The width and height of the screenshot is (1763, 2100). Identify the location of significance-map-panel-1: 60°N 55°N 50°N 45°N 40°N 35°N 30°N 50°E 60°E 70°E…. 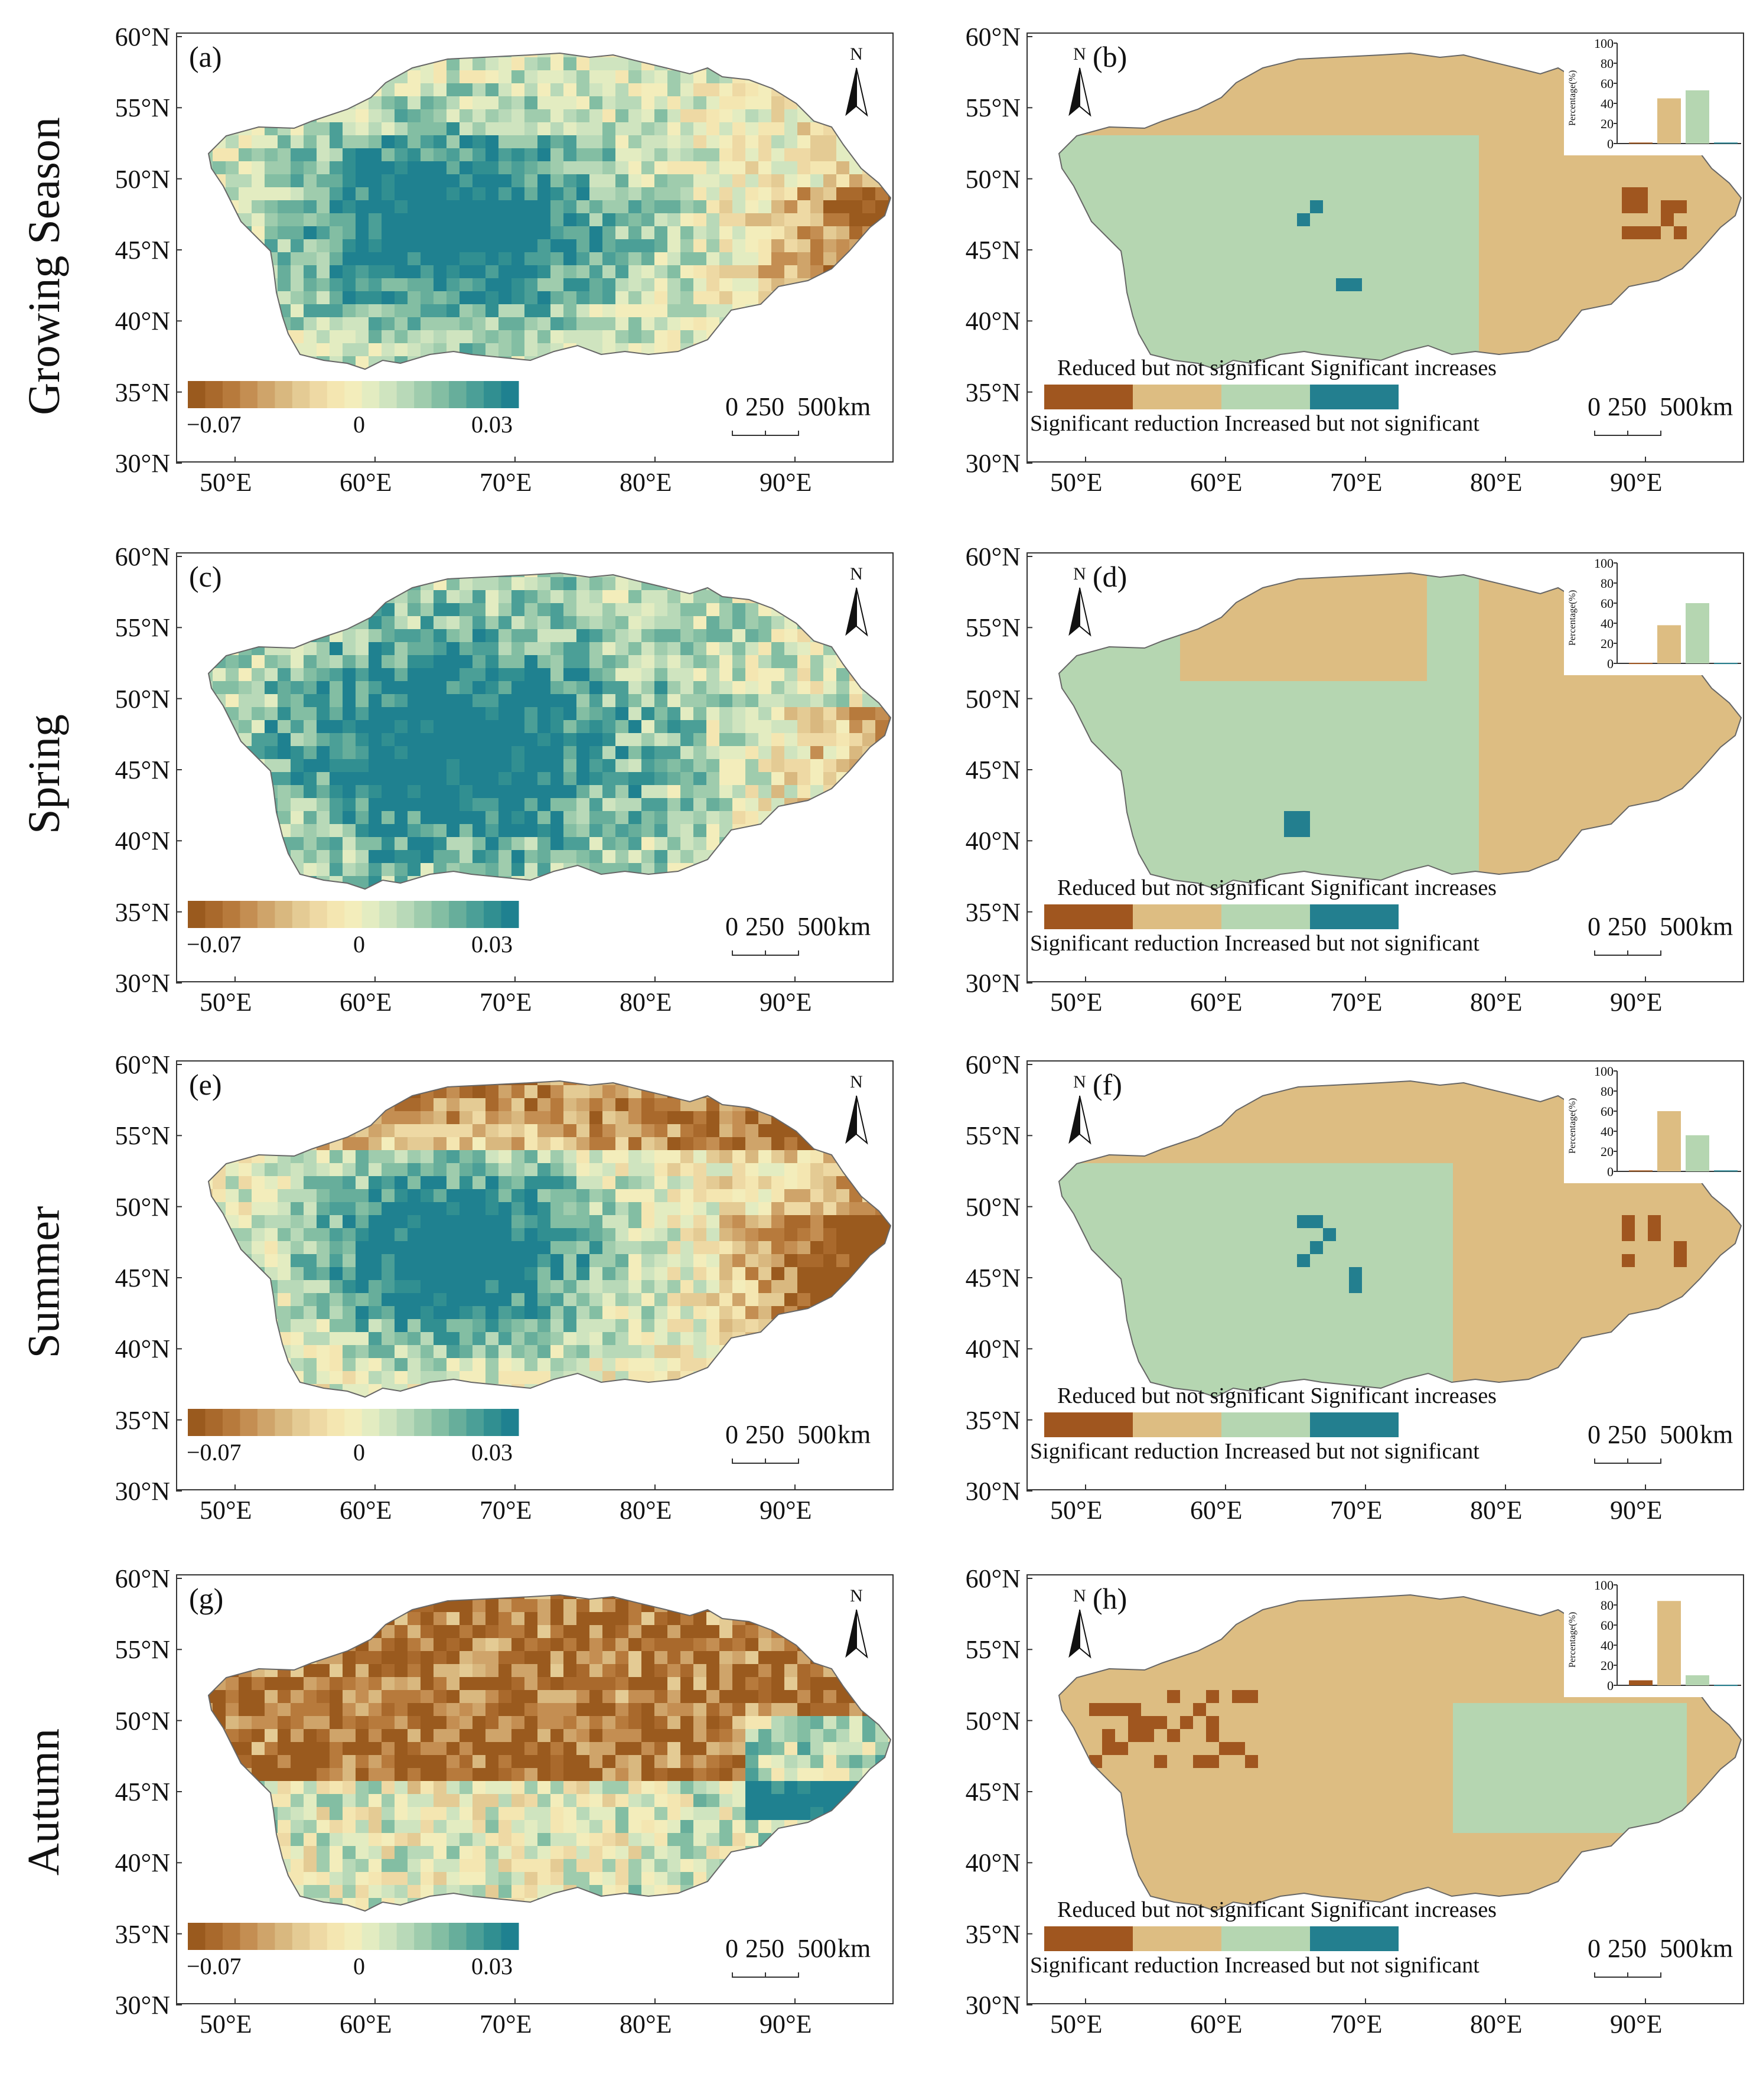
(1355, 779).